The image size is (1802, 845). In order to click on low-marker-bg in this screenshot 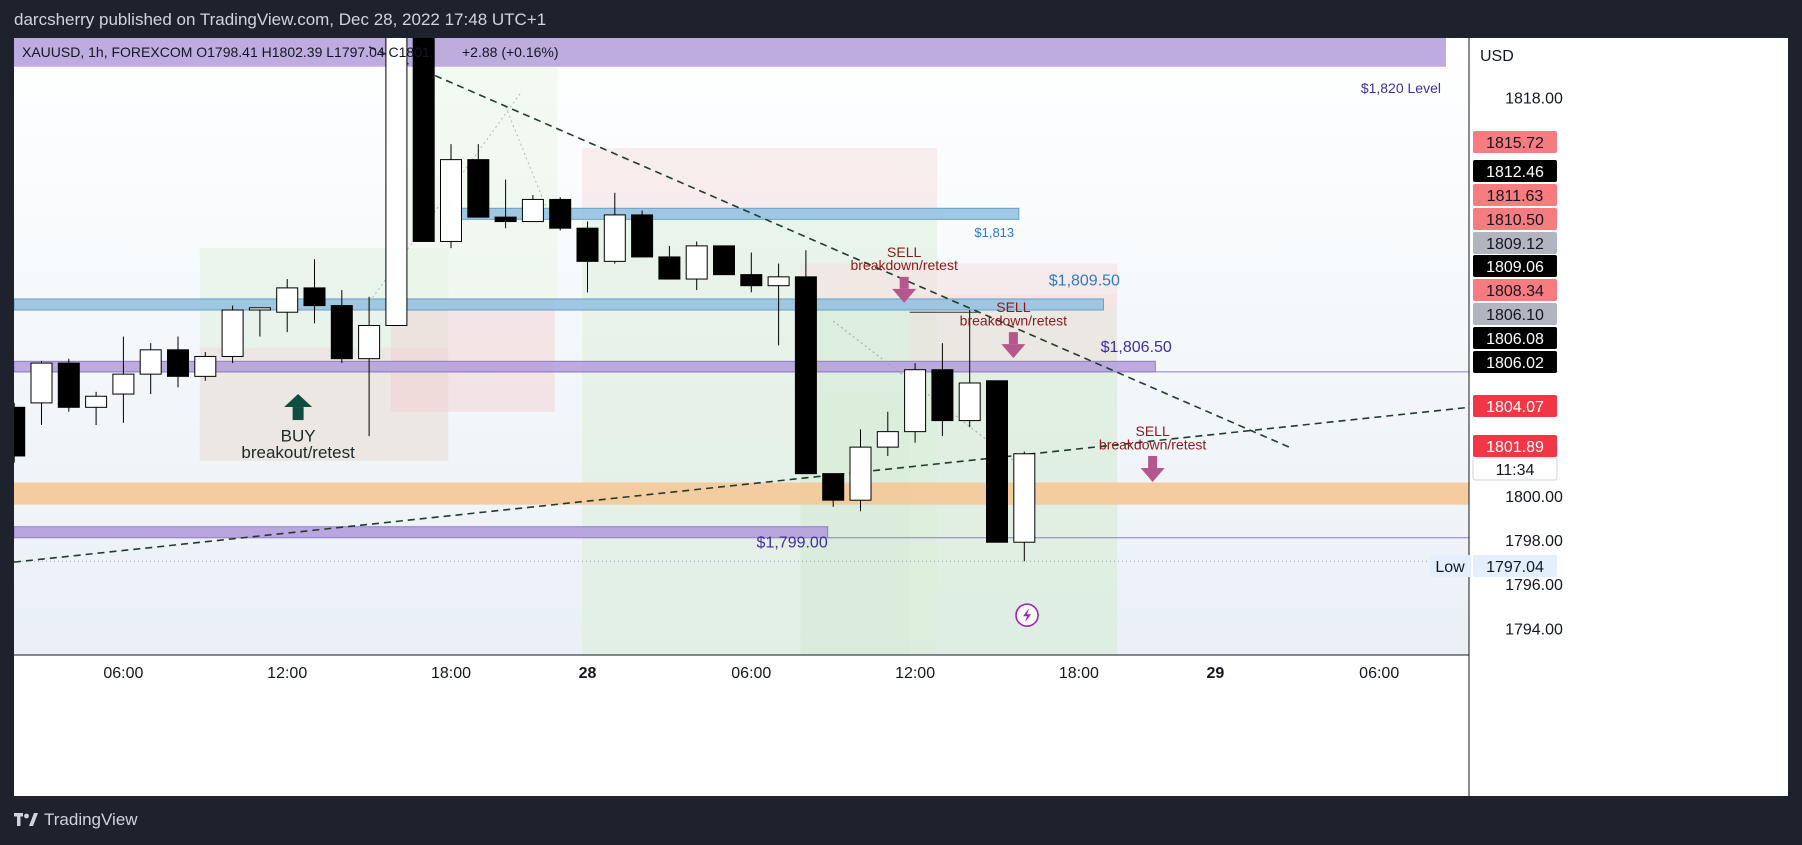, I will do `click(1450, 566)`.